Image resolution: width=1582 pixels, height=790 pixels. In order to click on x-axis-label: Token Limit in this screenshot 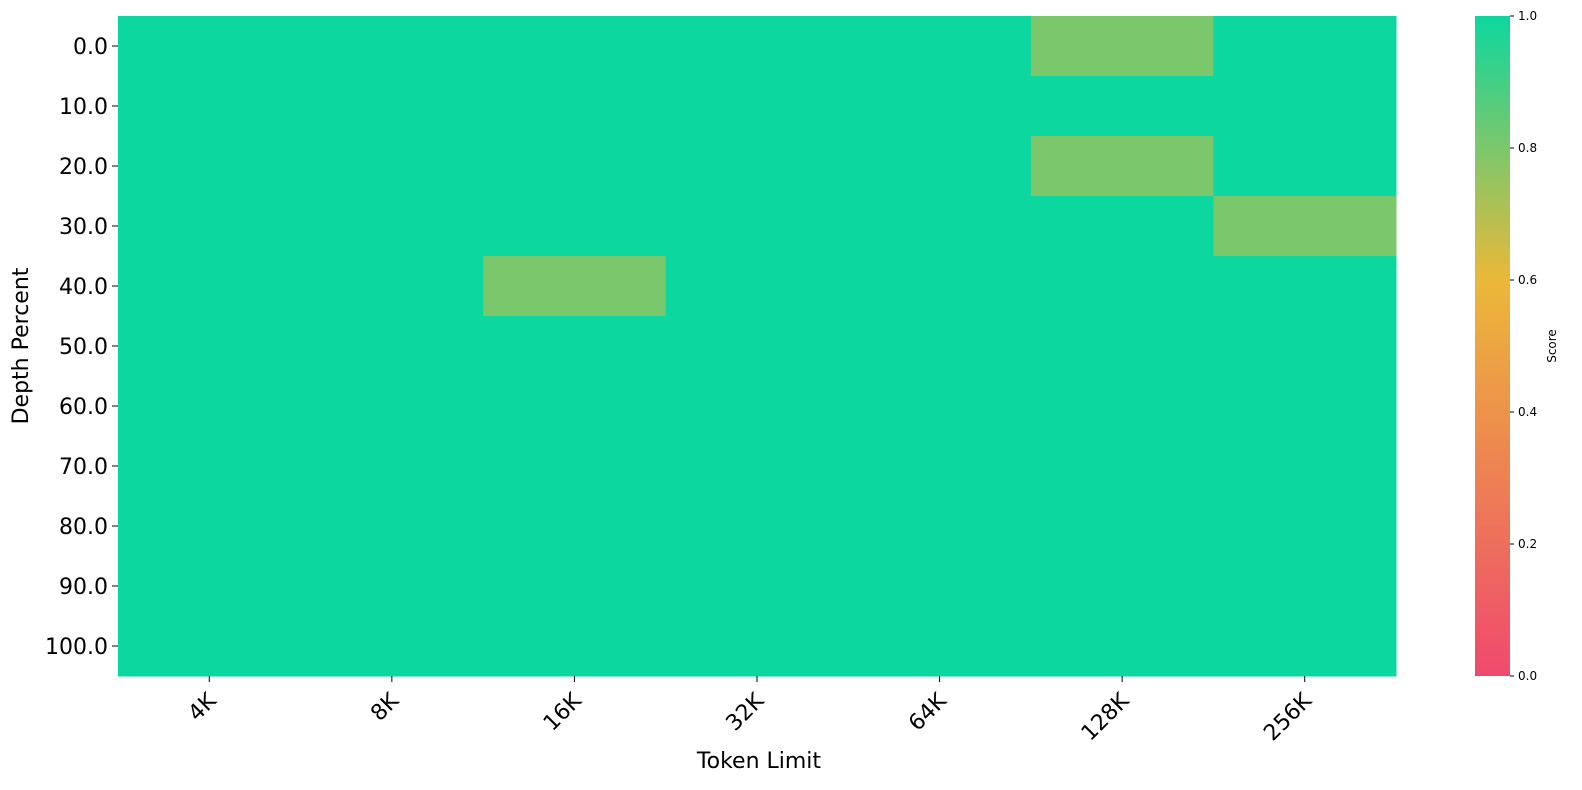, I will do `click(759, 761)`.